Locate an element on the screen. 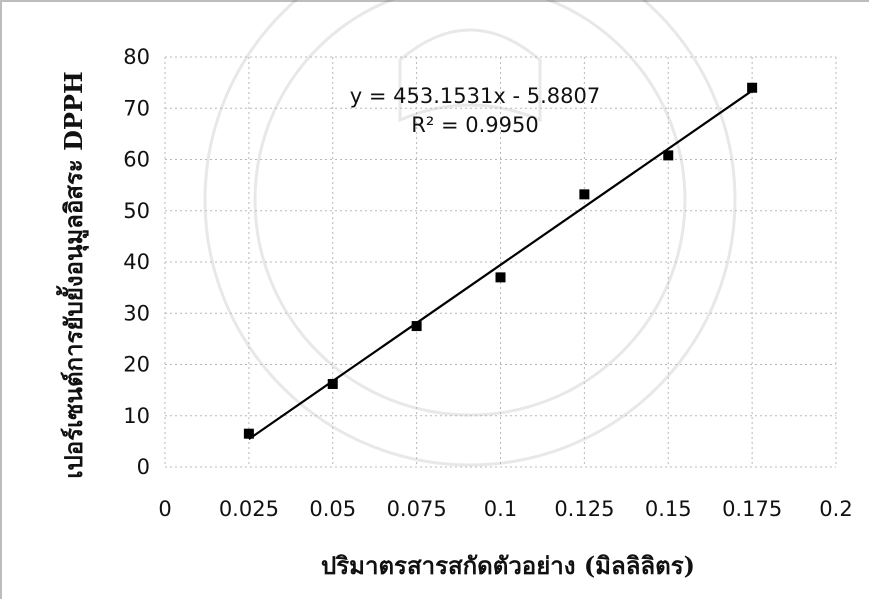 This screenshot has height=599, width=869. x-tick-label: 0.2 is located at coordinates (835, 509).